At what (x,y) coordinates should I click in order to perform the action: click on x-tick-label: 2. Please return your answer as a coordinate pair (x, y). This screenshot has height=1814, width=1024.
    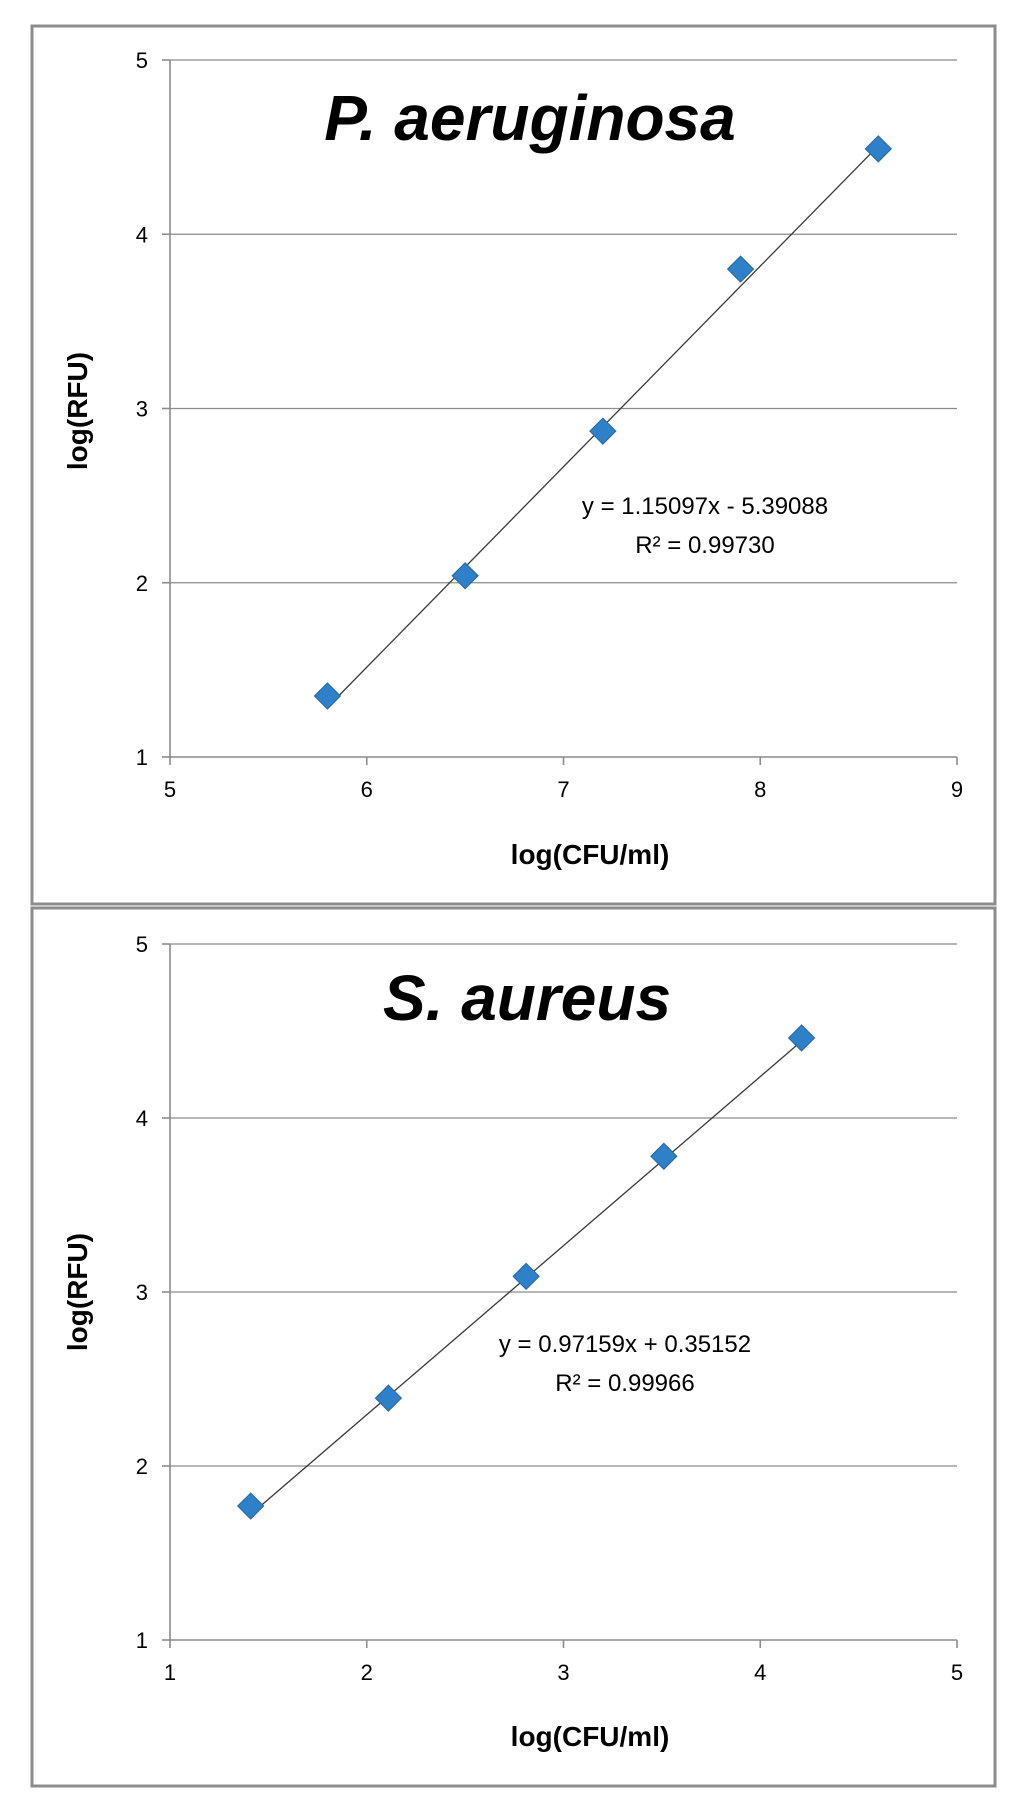
    Looking at the image, I should click on (367, 1672).